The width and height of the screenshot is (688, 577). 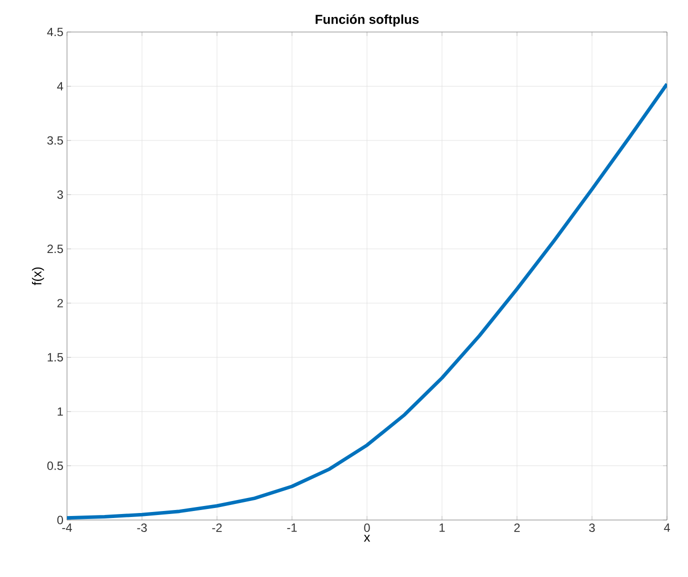 I want to click on y-tick-label: 3, so click(x=60, y=194).